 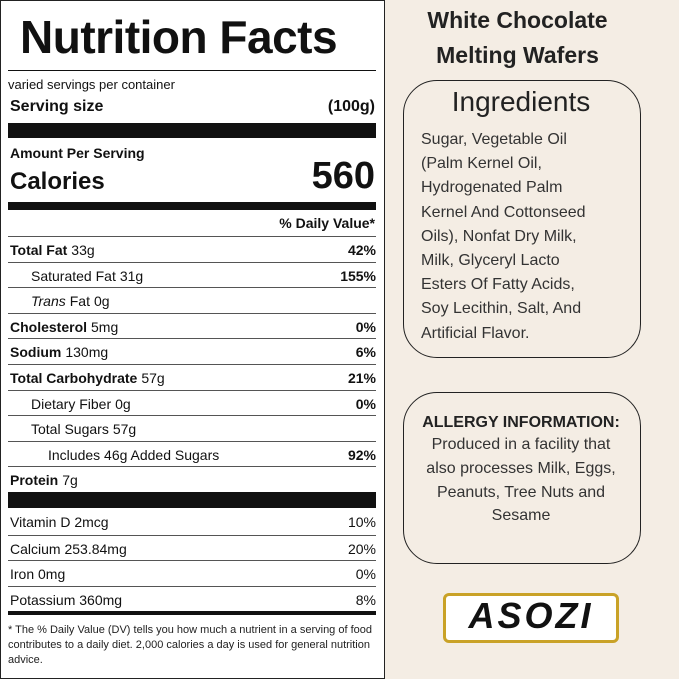 What do you see at coordinates (38, 574) in the screenshot?
I see `vitamin-name: Iron 0mg` at bounding box center [38, 574].